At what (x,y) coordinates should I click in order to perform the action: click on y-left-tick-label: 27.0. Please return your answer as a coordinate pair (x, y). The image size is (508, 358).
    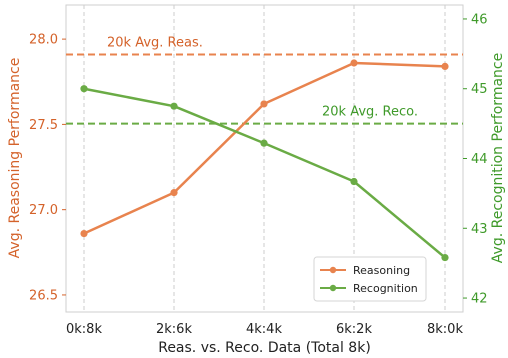
    Looking at the image, I should click on (43, 210).